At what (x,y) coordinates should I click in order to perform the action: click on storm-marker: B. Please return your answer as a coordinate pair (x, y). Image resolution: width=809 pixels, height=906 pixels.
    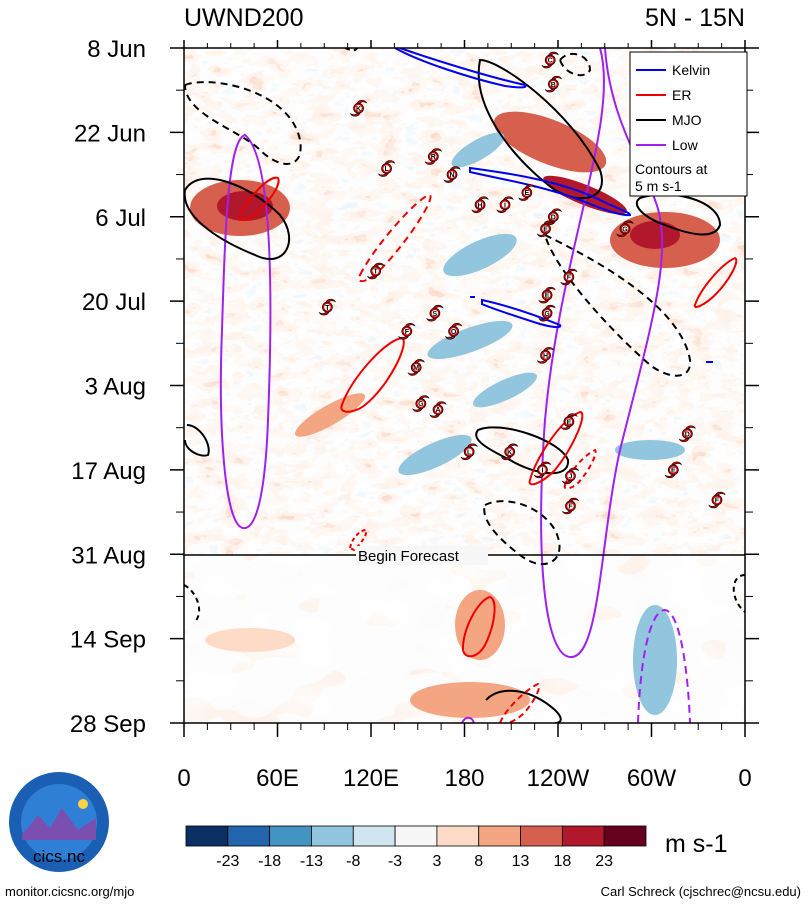
    Looking at the image, I should click on (553, 84).